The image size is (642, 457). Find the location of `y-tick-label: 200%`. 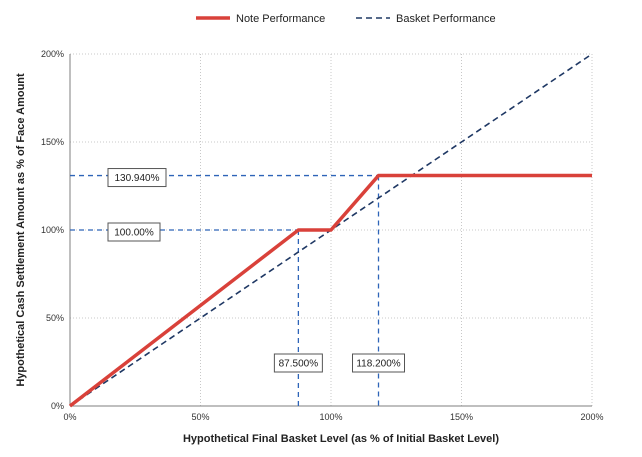

y-tick-label: 200% is located at coordinates (52, 54).